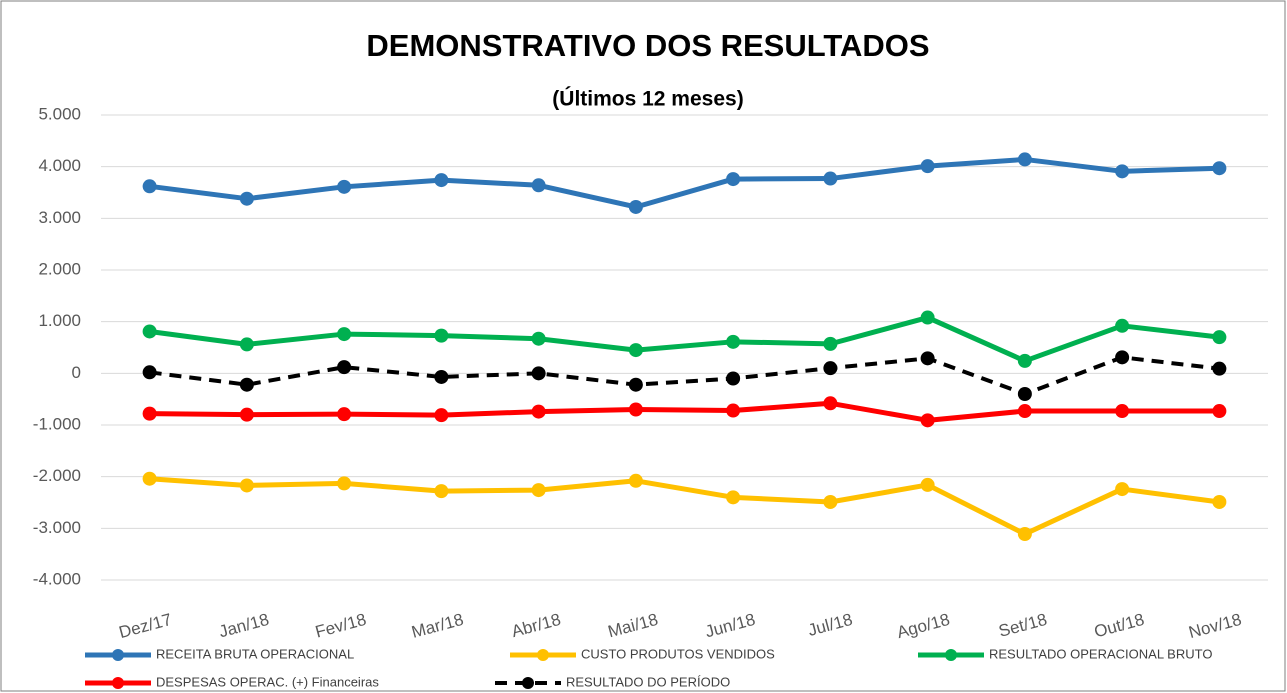 The height and width of the screenshot is (693, 1287). What do you see at coordinates (59, 217) in the screenshot?
I see `y-tick-label: 3.000` at bounding box center [59, 217].